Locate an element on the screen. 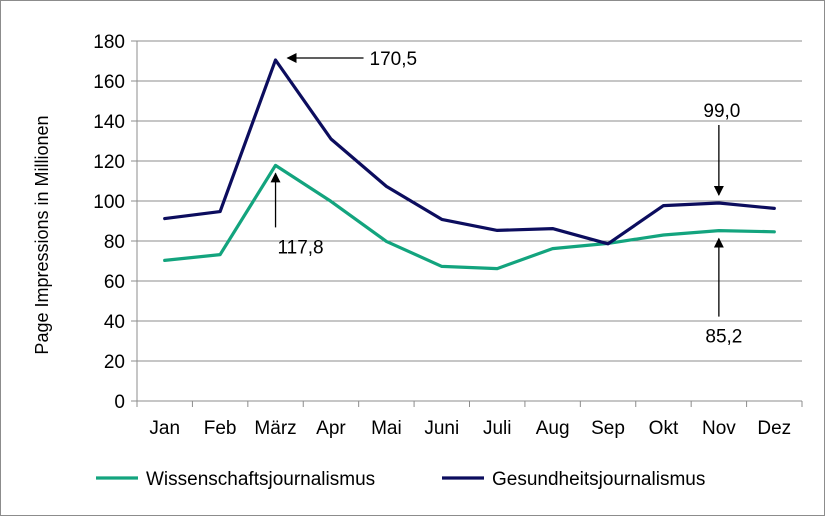 This screenshot has width=825, height=516. y-tick-label: 180 is located at coordinates (109, 42).